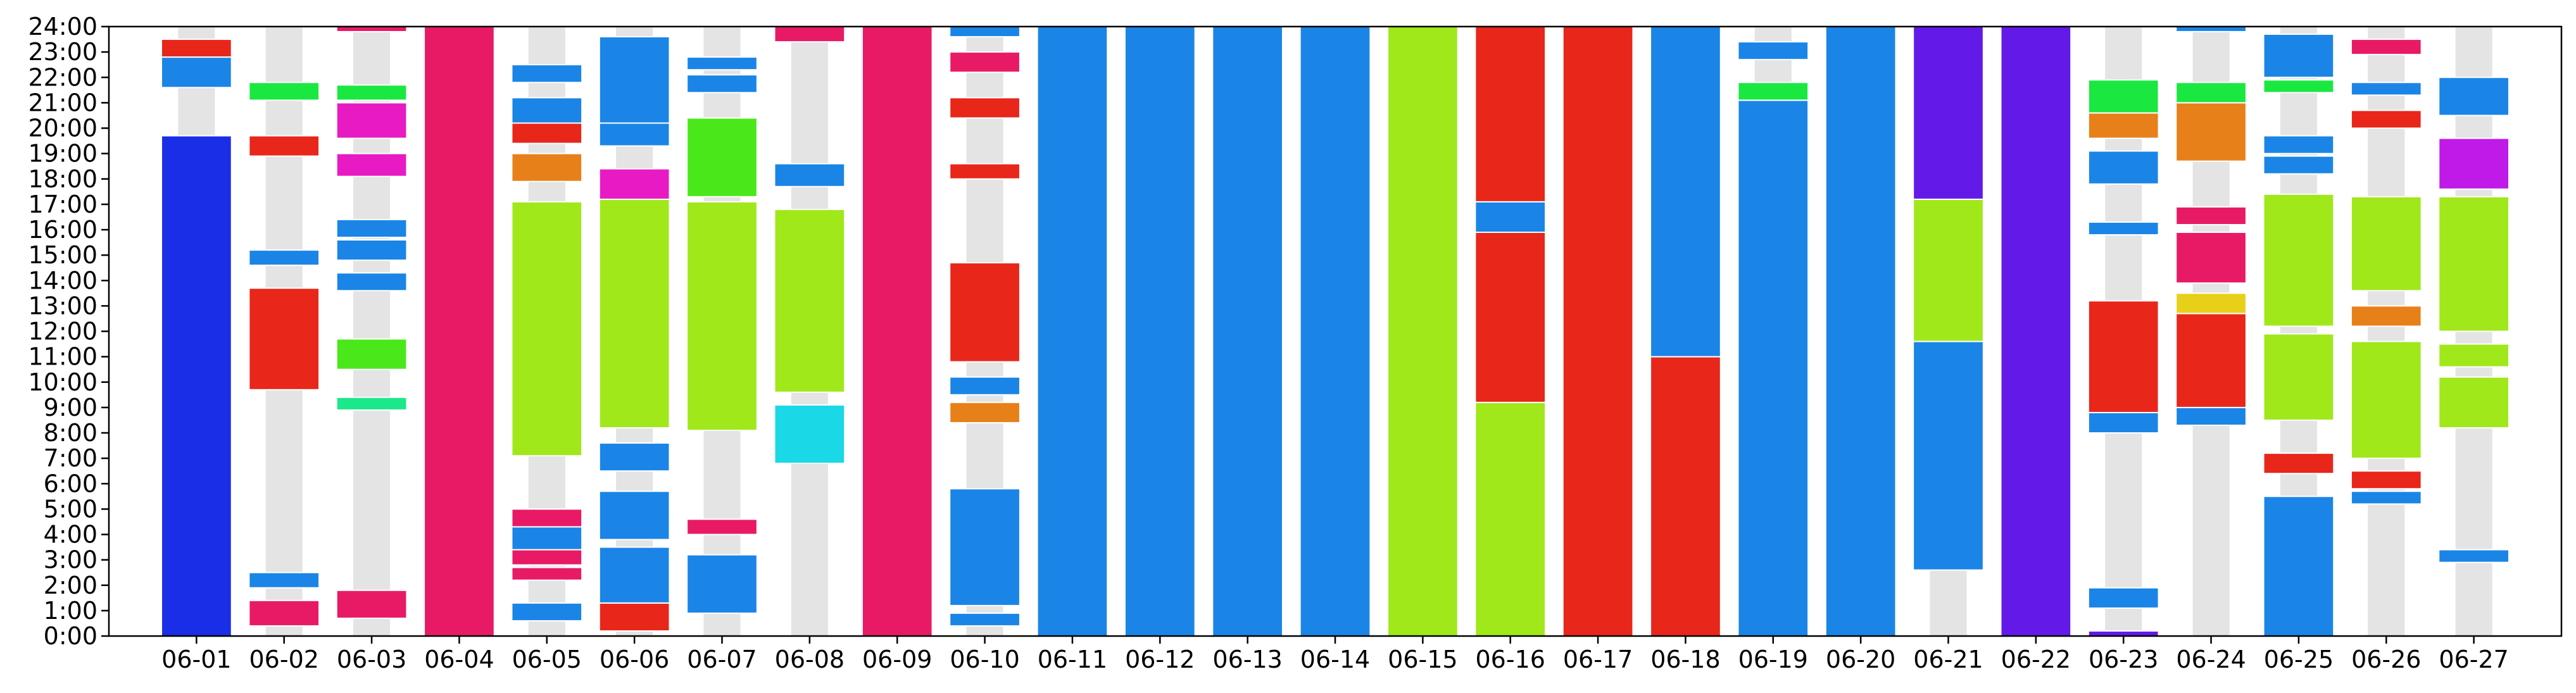  I want to click on y-tick-label: 10:00, so click(62, 382).